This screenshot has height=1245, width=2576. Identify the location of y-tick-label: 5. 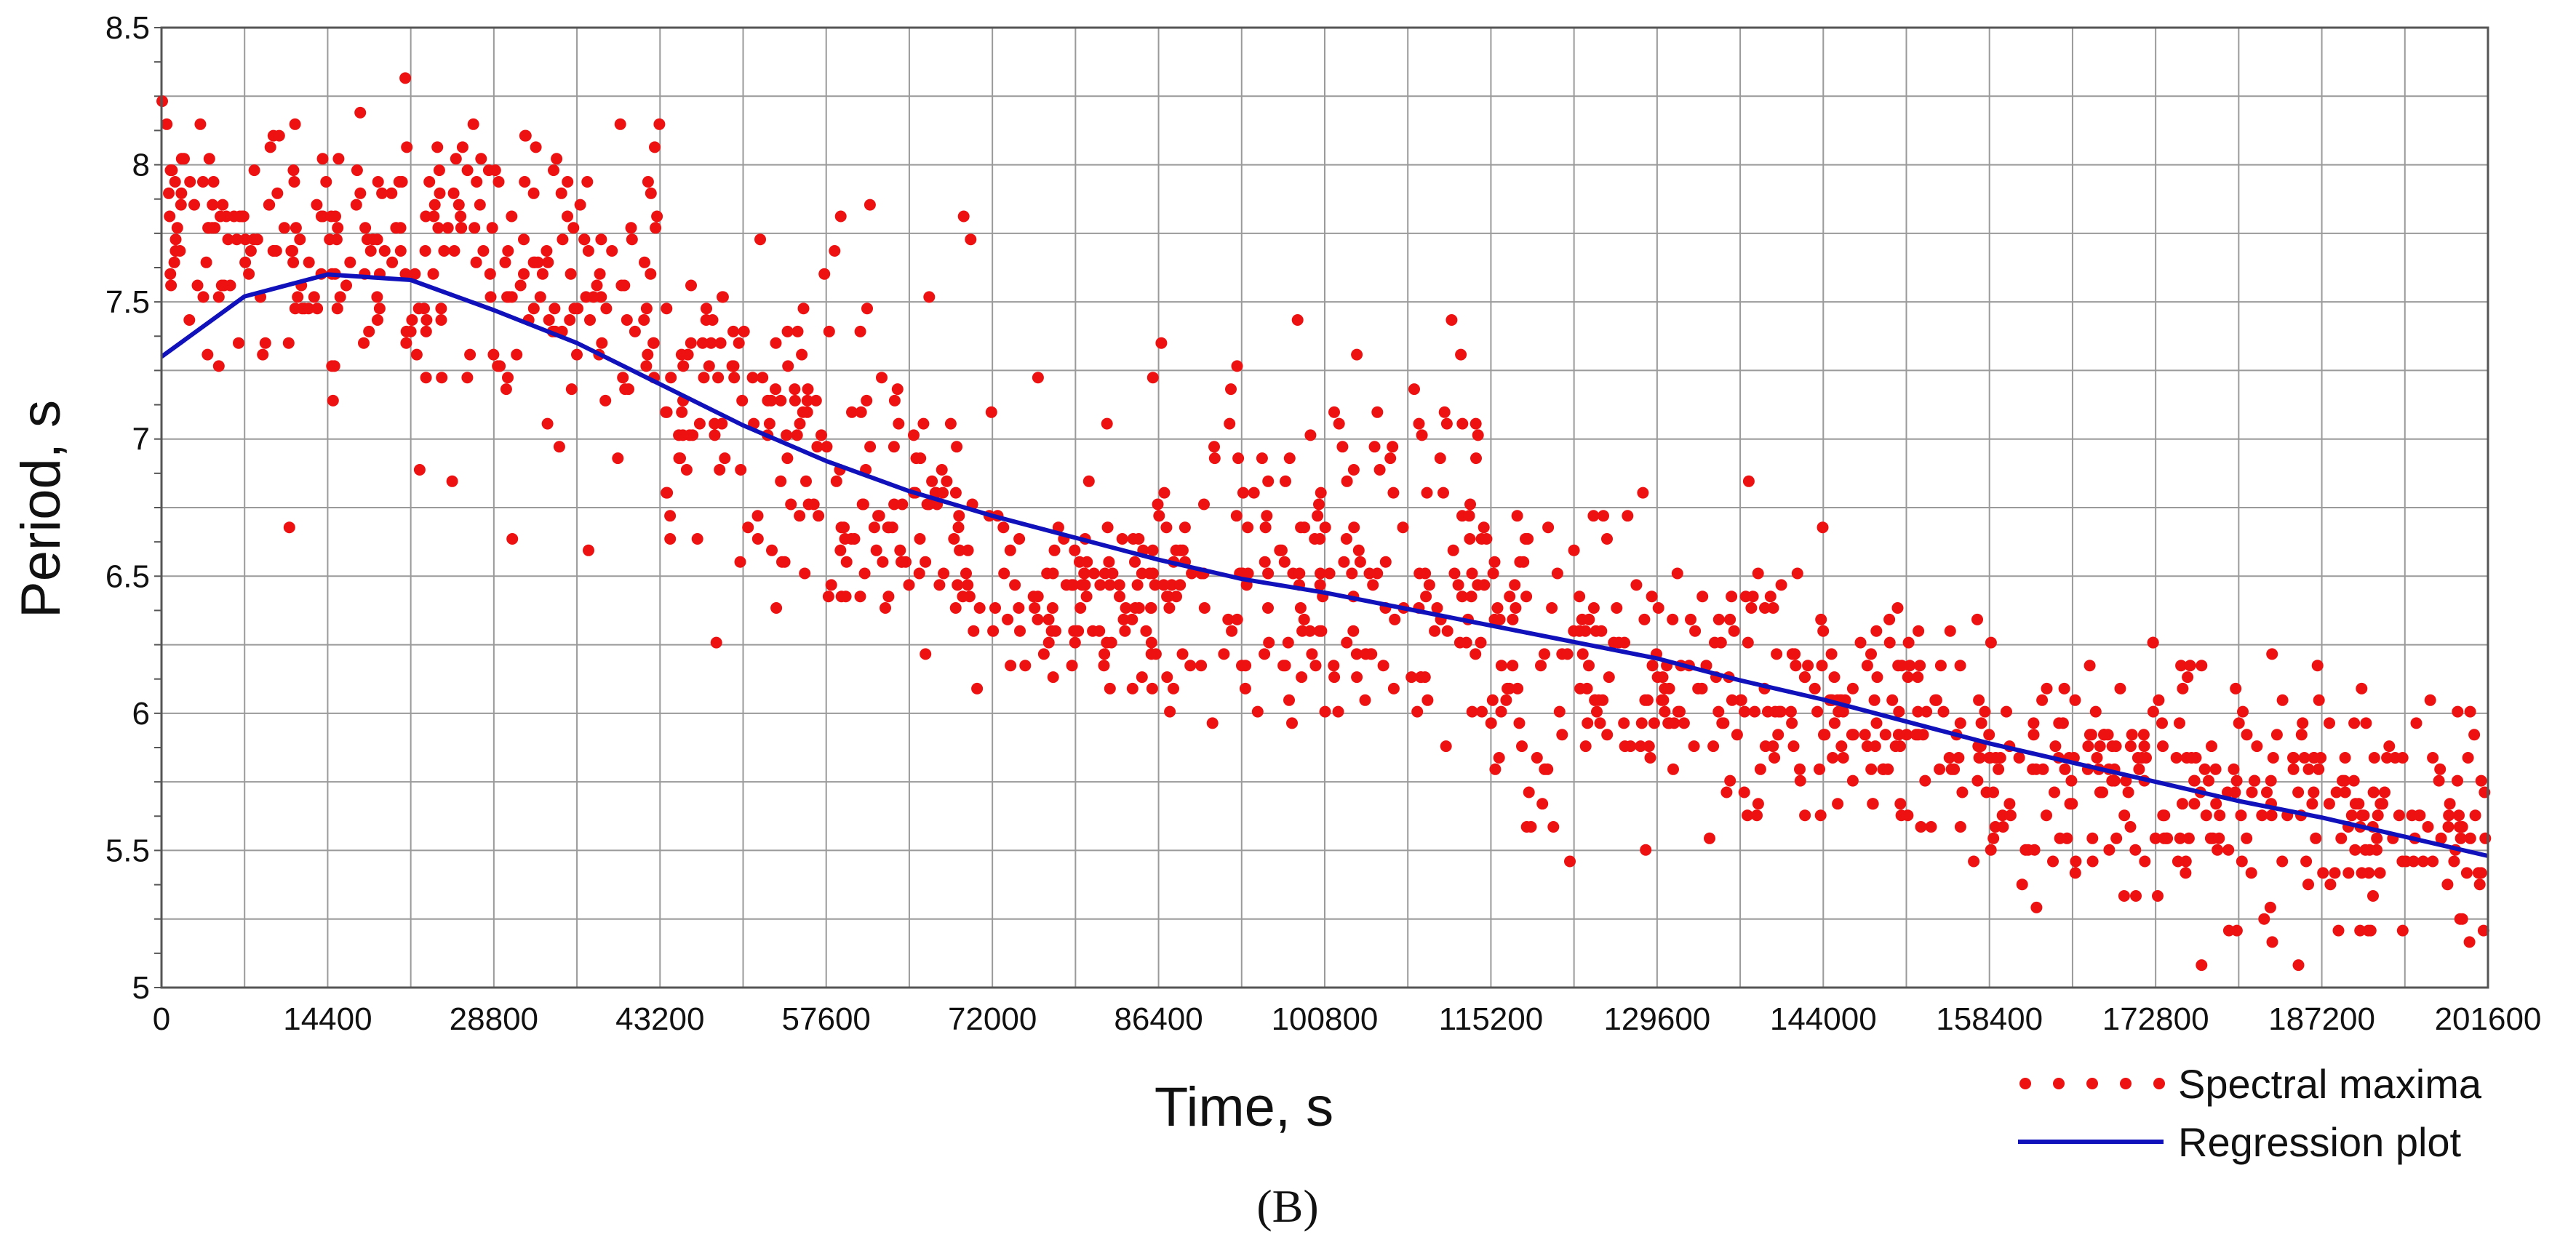
(141, 988).